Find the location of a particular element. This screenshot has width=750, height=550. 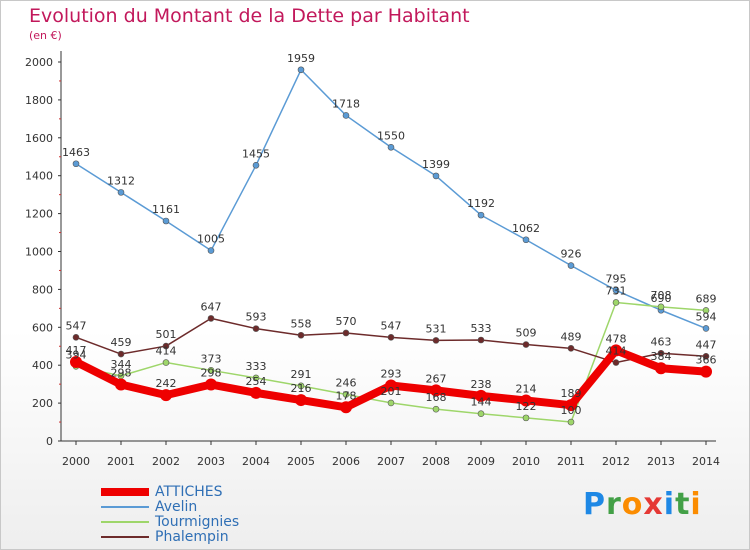

y-tick-label: 1400 is located at coordinates (39, 176).